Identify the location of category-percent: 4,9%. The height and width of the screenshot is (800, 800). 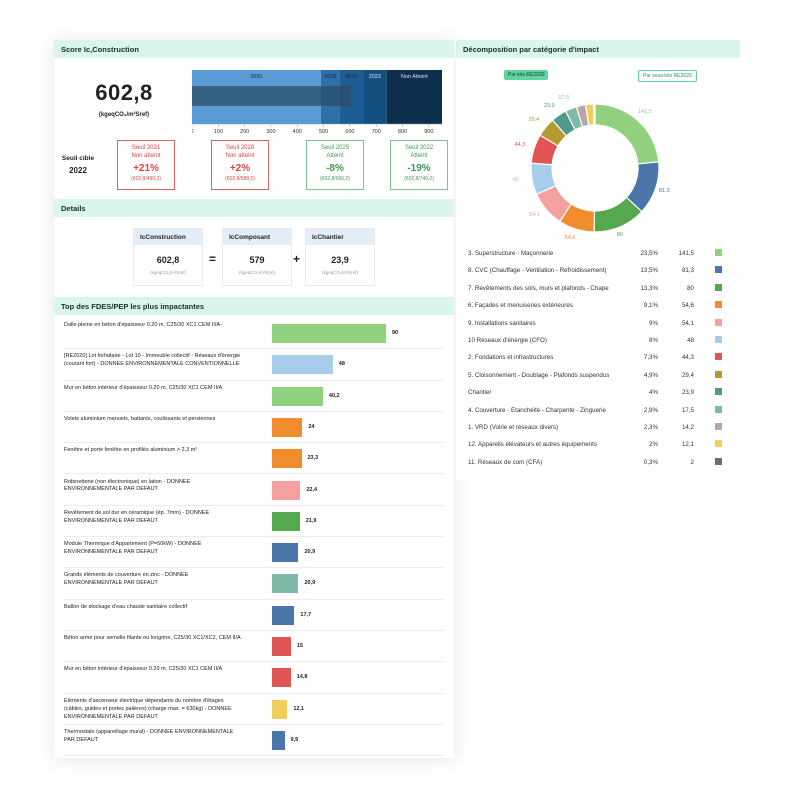
(650, 375).